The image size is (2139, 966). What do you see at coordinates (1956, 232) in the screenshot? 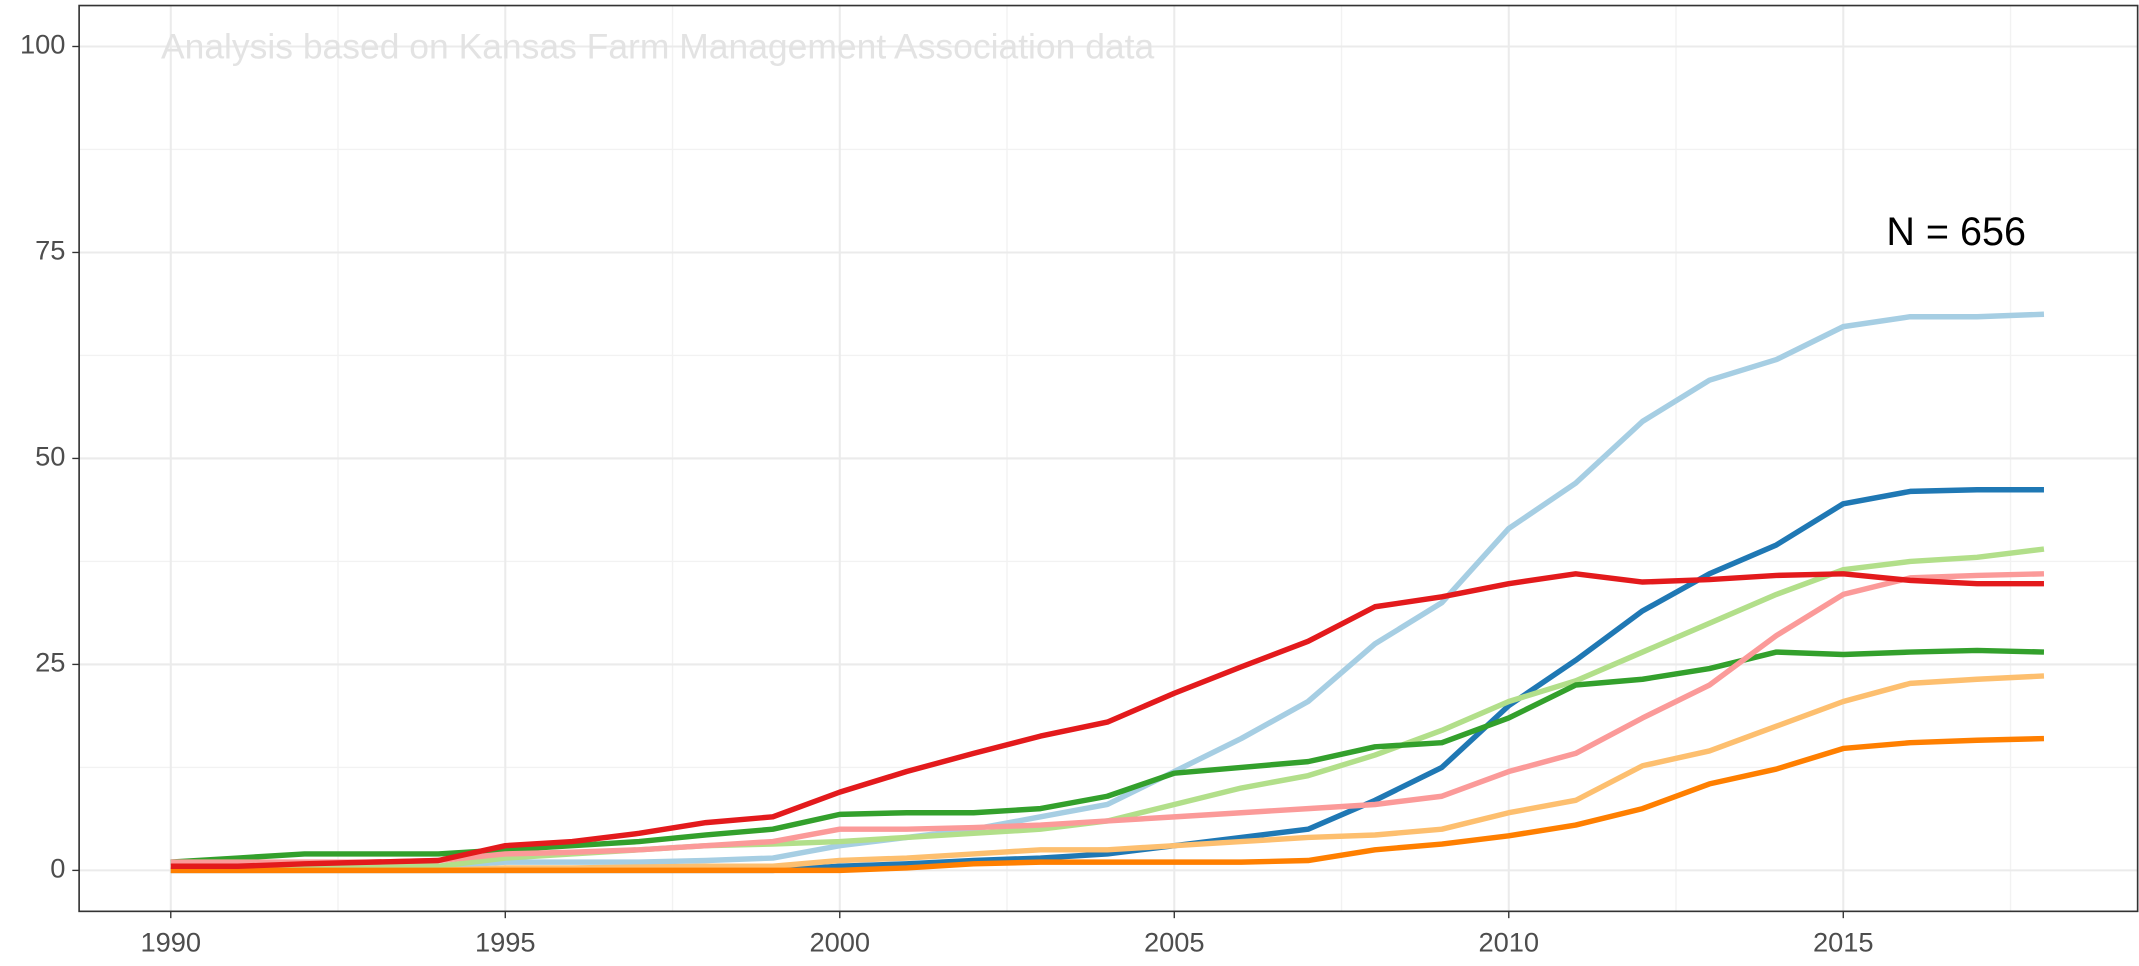
I see `annotation: N = 656` at bounding box center [1956, 232].